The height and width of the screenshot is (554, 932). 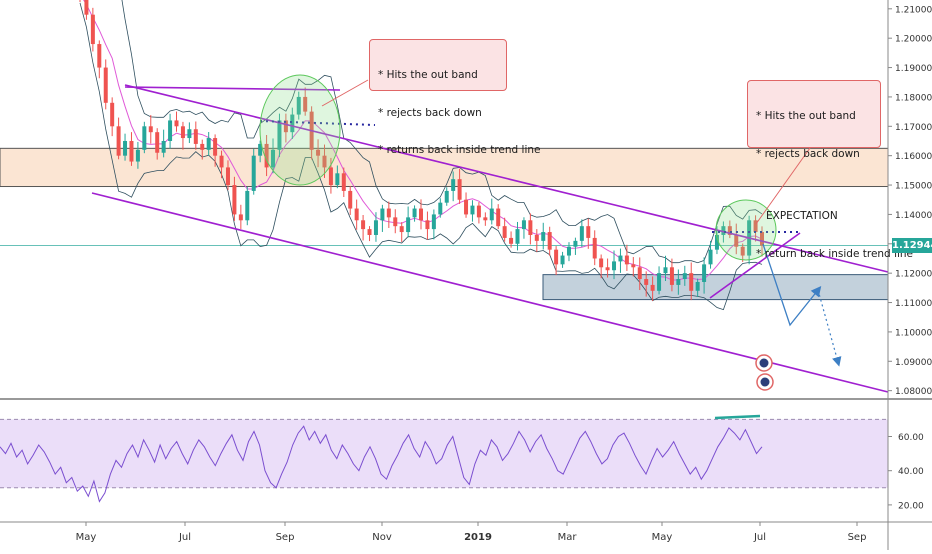 I want to click on x-tick-label: Nov, so click(x=382, y=537).